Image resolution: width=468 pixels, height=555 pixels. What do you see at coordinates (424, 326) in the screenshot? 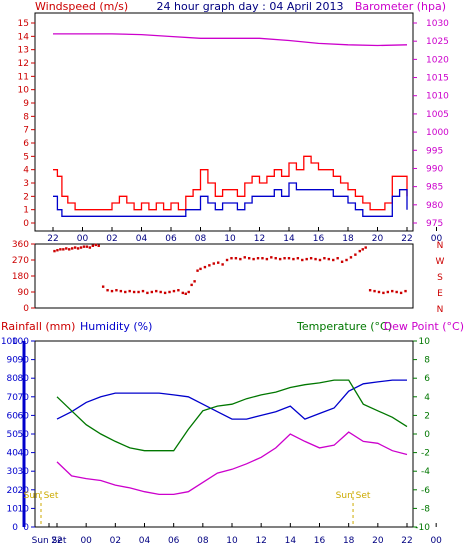
I see `dewpoint-axis-label: Dew Point (°C)` at bounding box center [424, 326].